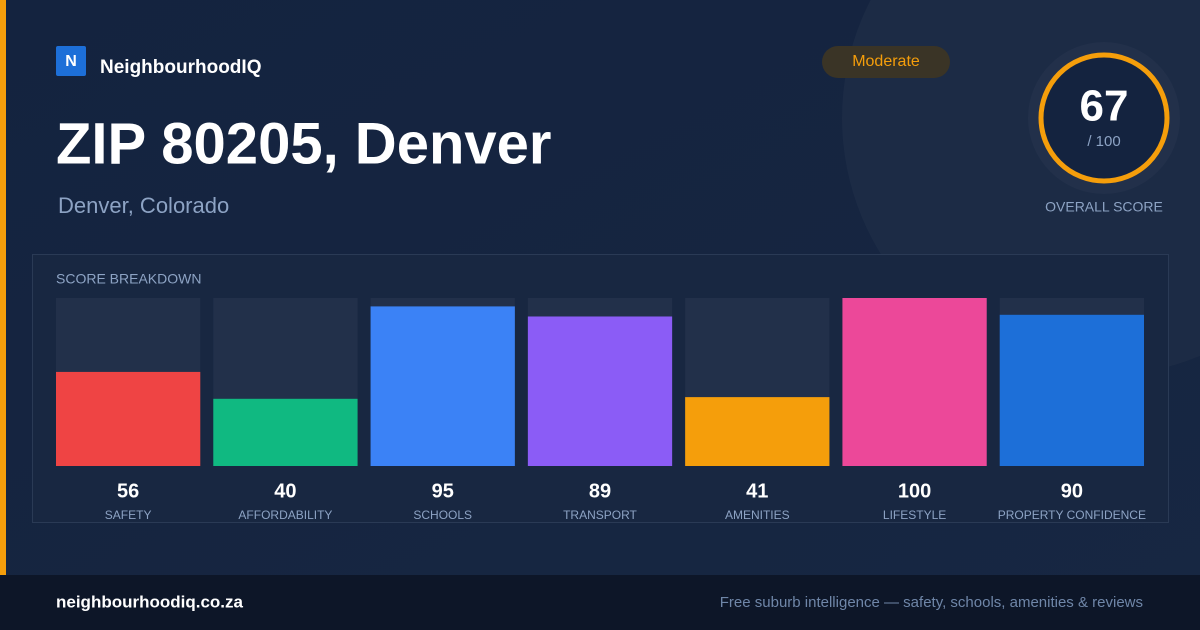 The height and width of the screenshot is (630, 1200). I want to click on value-label: 100, so click(914, 491).